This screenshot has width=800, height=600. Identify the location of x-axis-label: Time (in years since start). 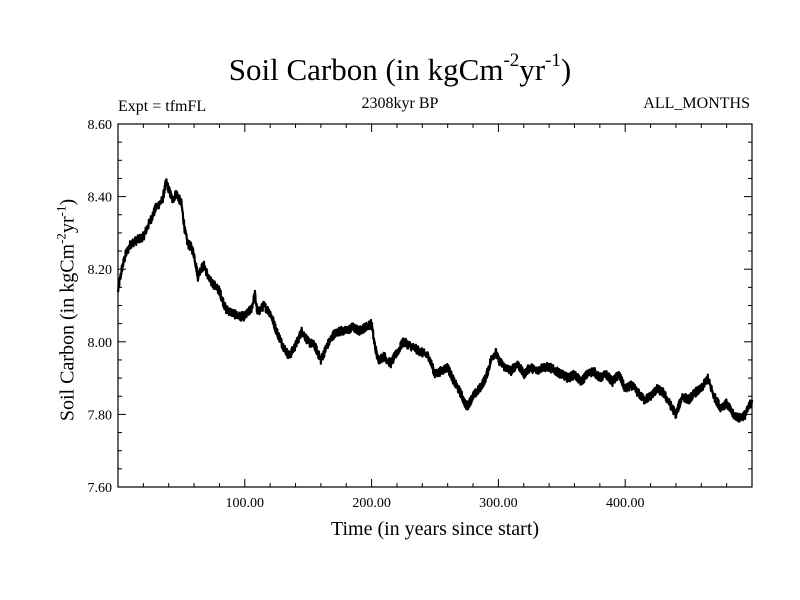
(435, 529).